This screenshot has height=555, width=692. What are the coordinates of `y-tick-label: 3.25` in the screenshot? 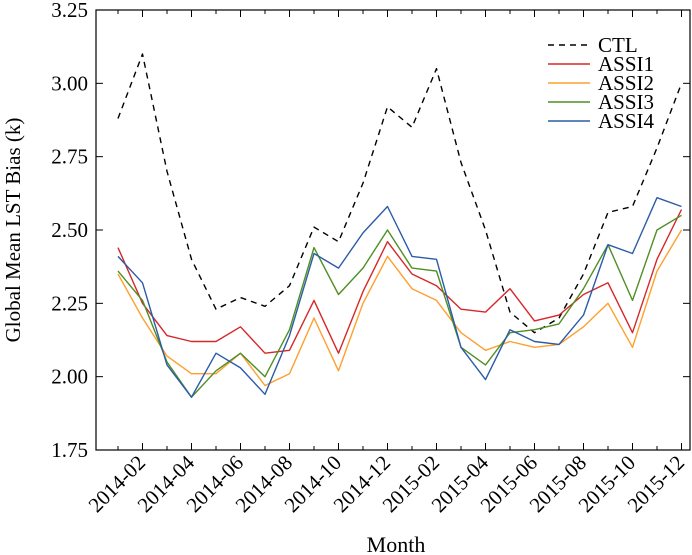 It's located at (69, 11).